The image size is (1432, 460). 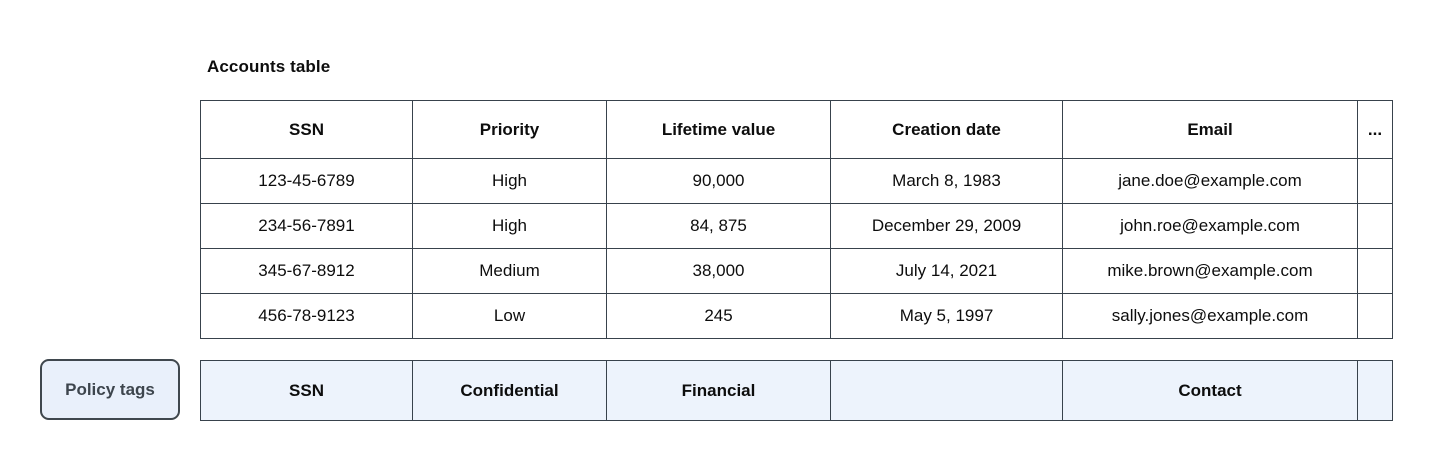 What do you see at coordinates (306, 390) in the screenshot?
I see `policy-tag-ssn: SSN` at bounding box center [306, 390].